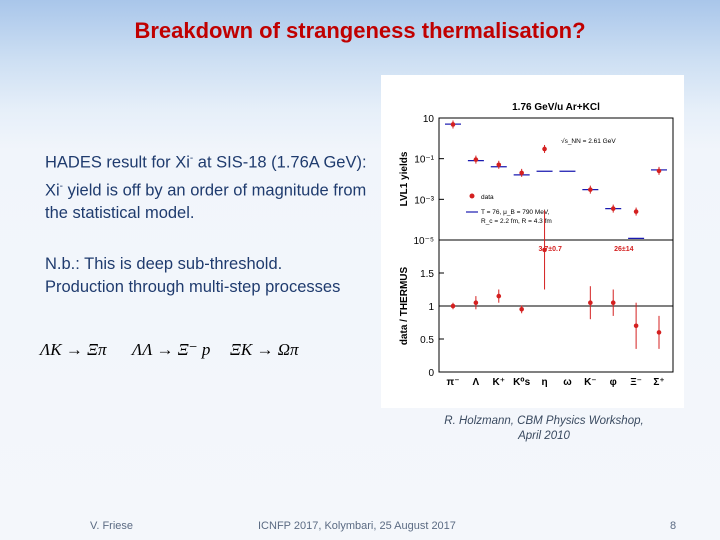 The height and width of the screenshot is (540, 720). Describe the element at coordinates (191, 158) in the screenshot. I see `bullet1-sup-a: -` at that location.